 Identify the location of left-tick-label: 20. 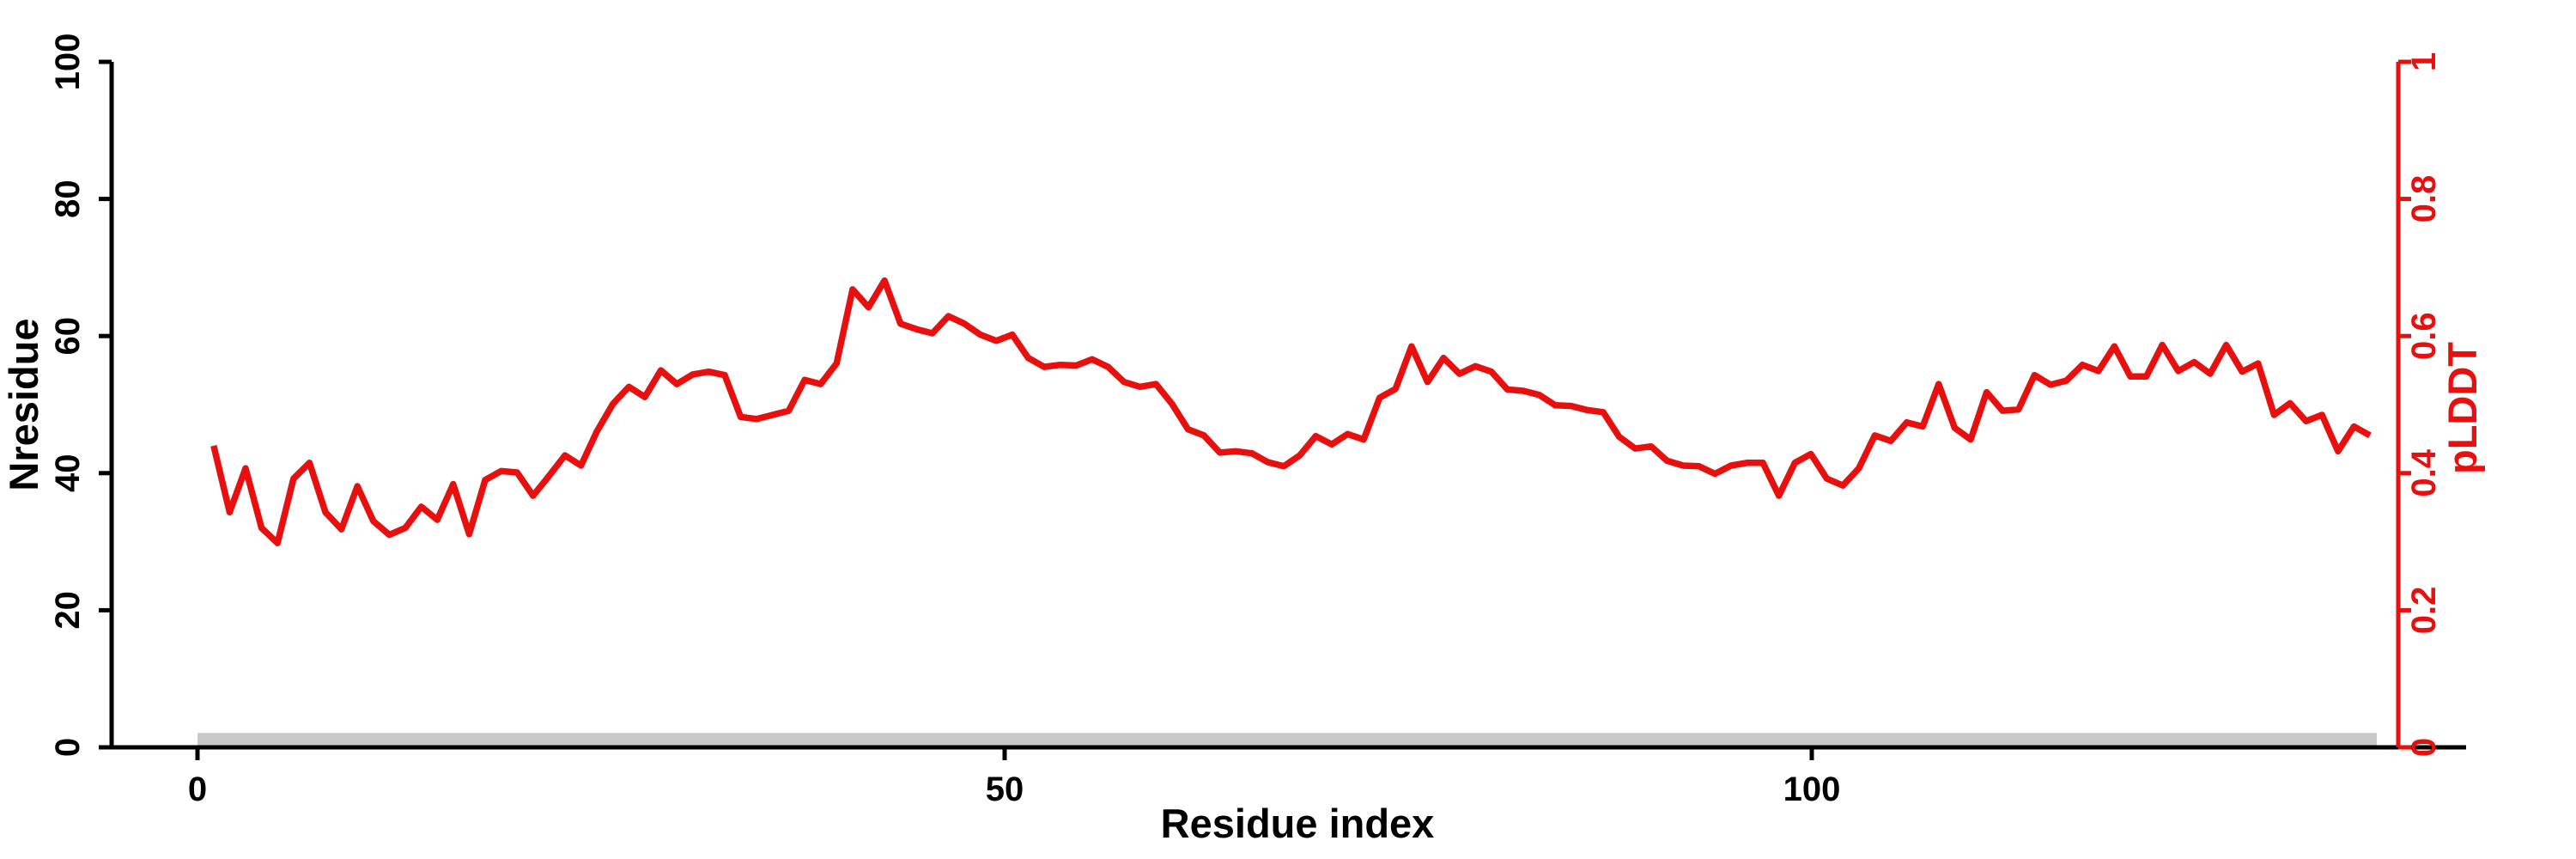
(68, 610).